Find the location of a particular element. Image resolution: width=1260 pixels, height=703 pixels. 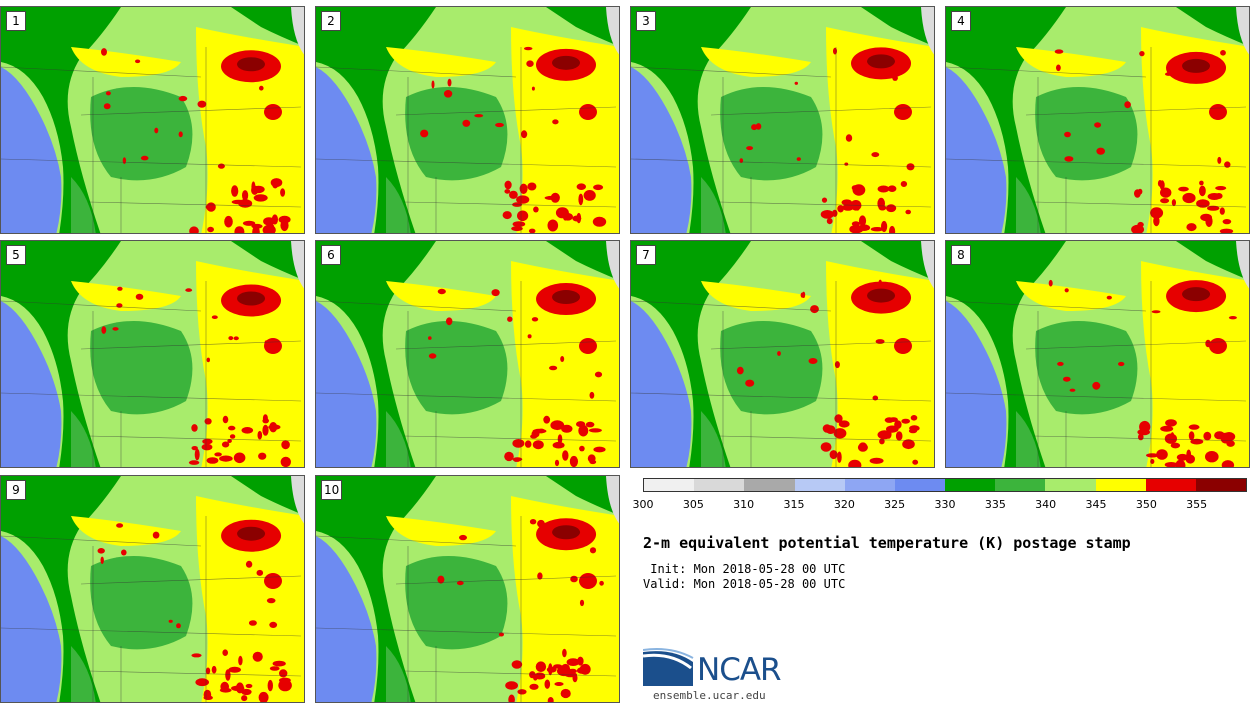

northeast-forest is located at coordinates (897, 27).